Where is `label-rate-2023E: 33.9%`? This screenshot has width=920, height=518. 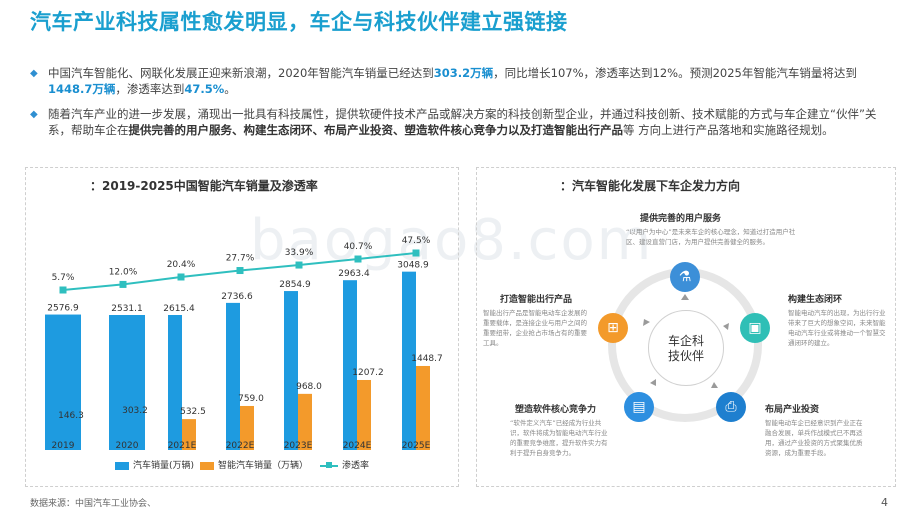
label-rate-2023E: 33.9% is located at coordinates (299, 253).